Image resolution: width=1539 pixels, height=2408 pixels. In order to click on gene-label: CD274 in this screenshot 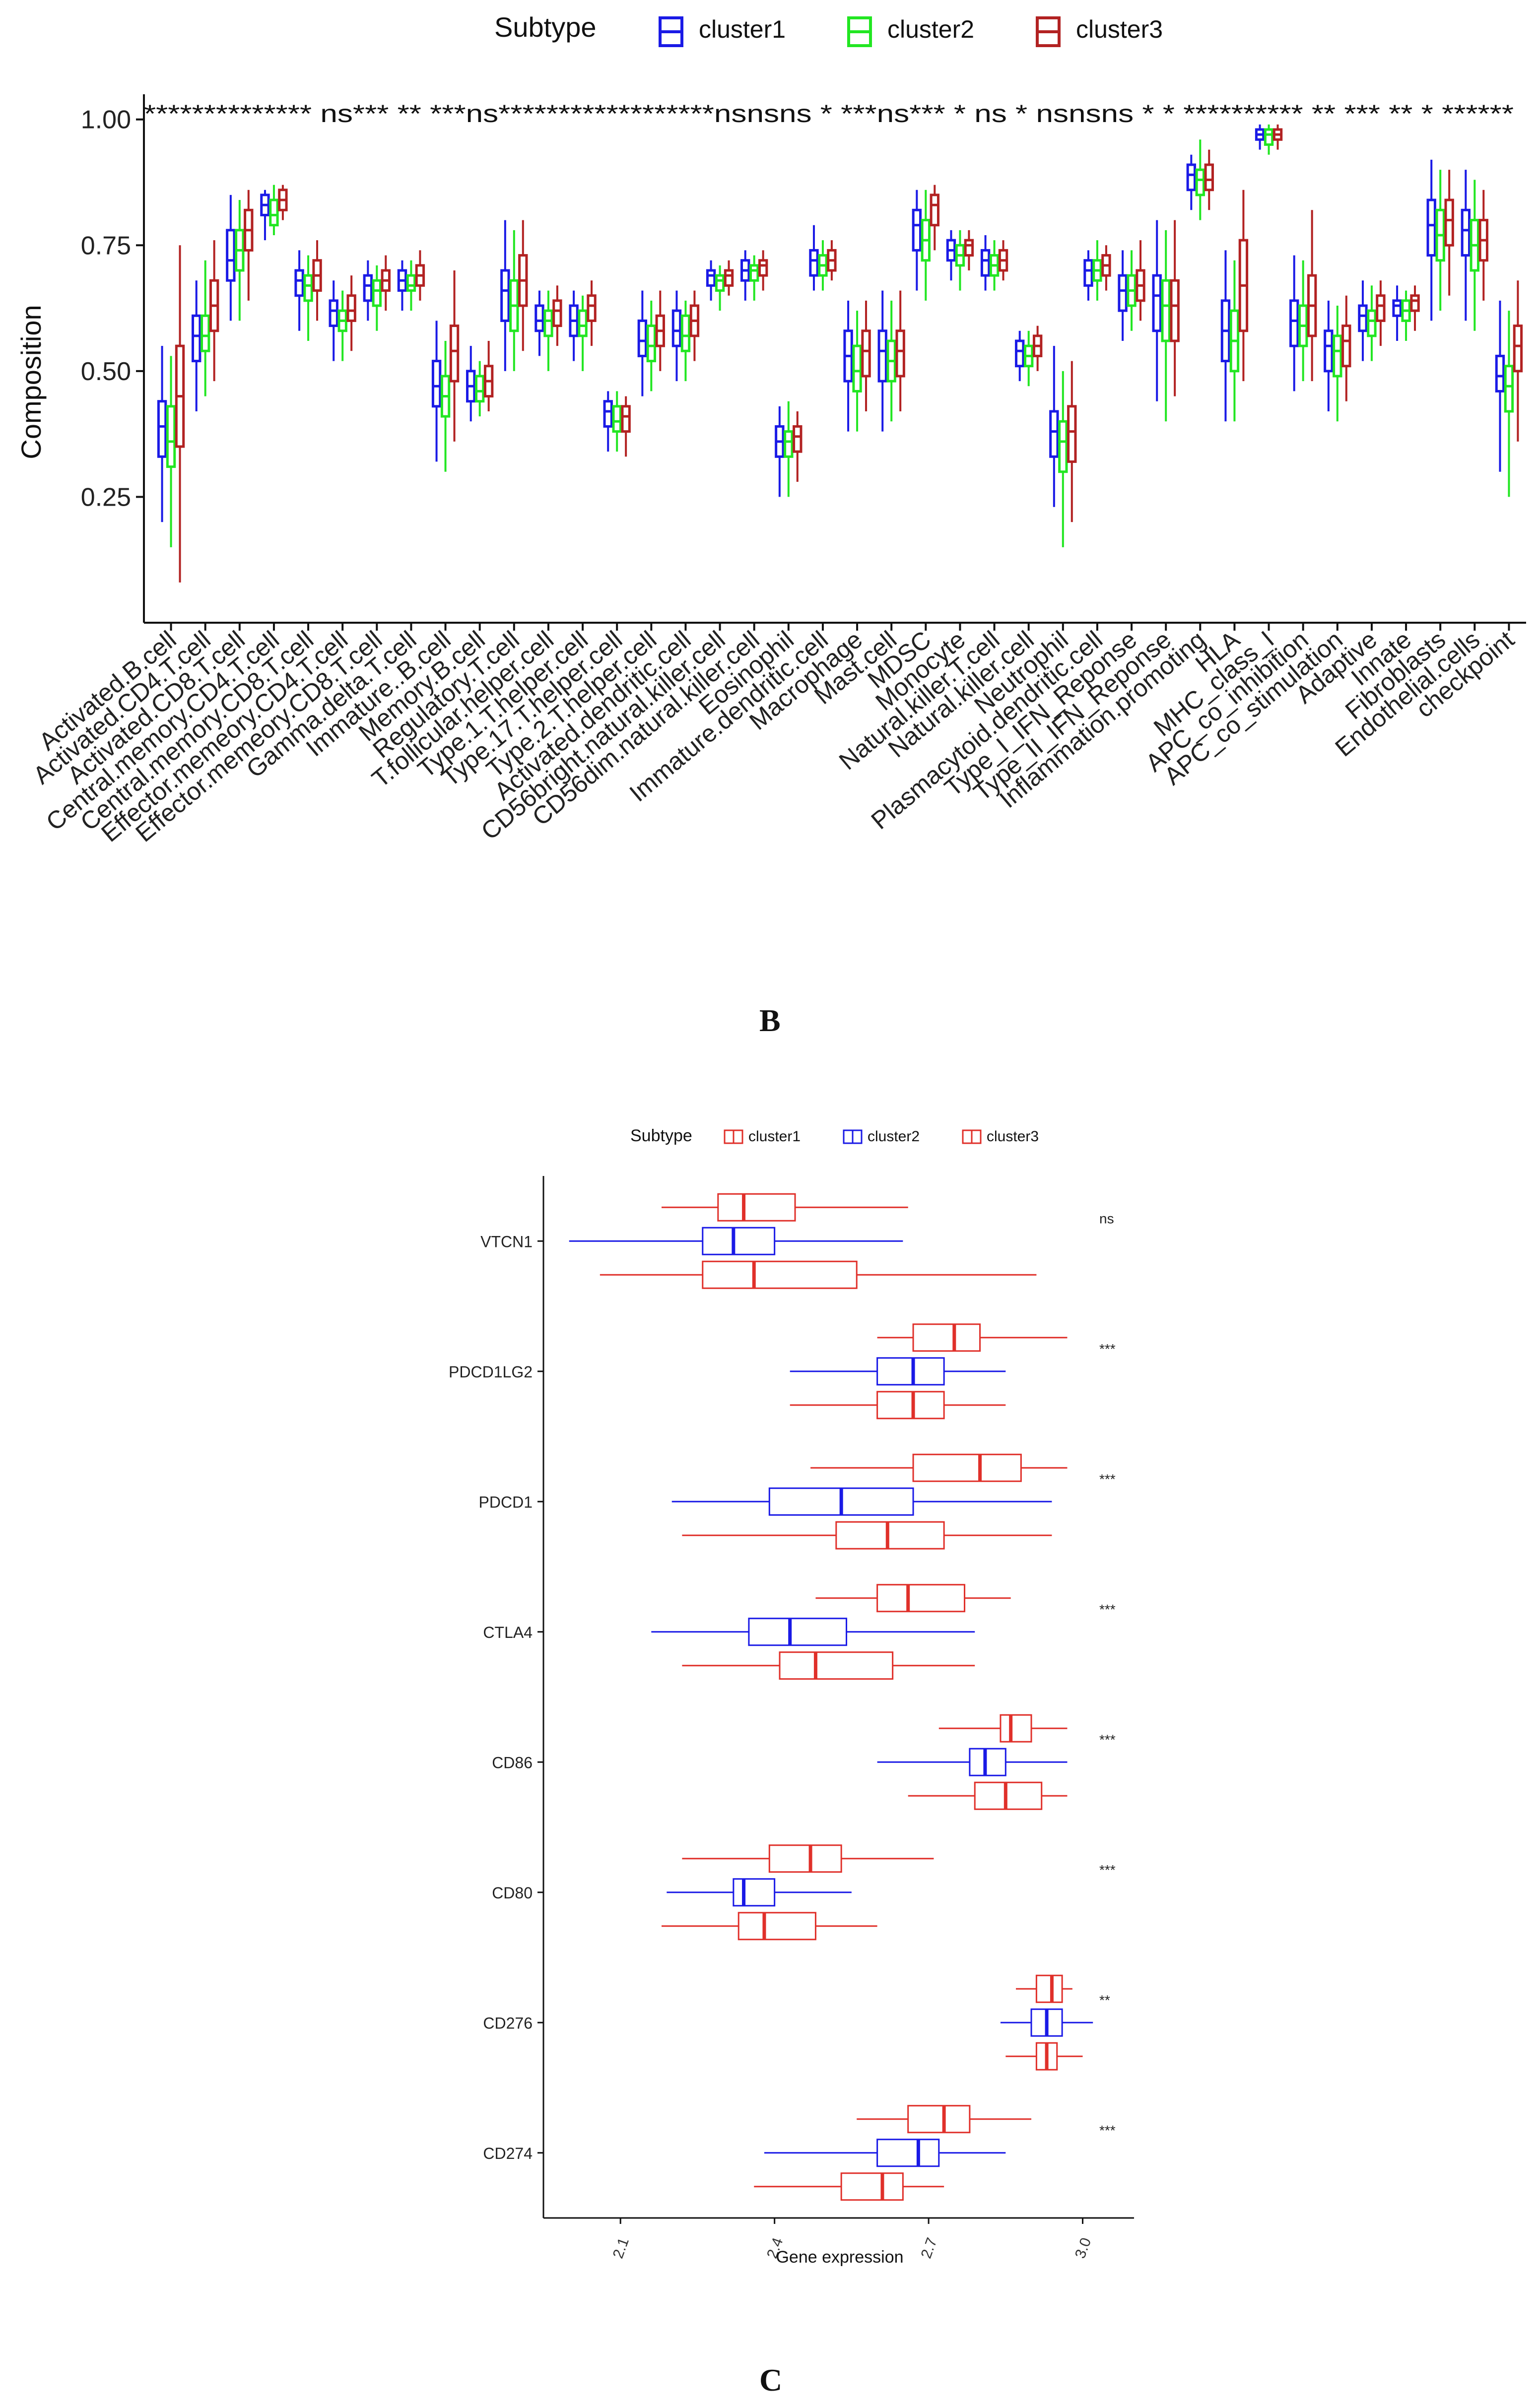, I will do `click(508, 2153)`.